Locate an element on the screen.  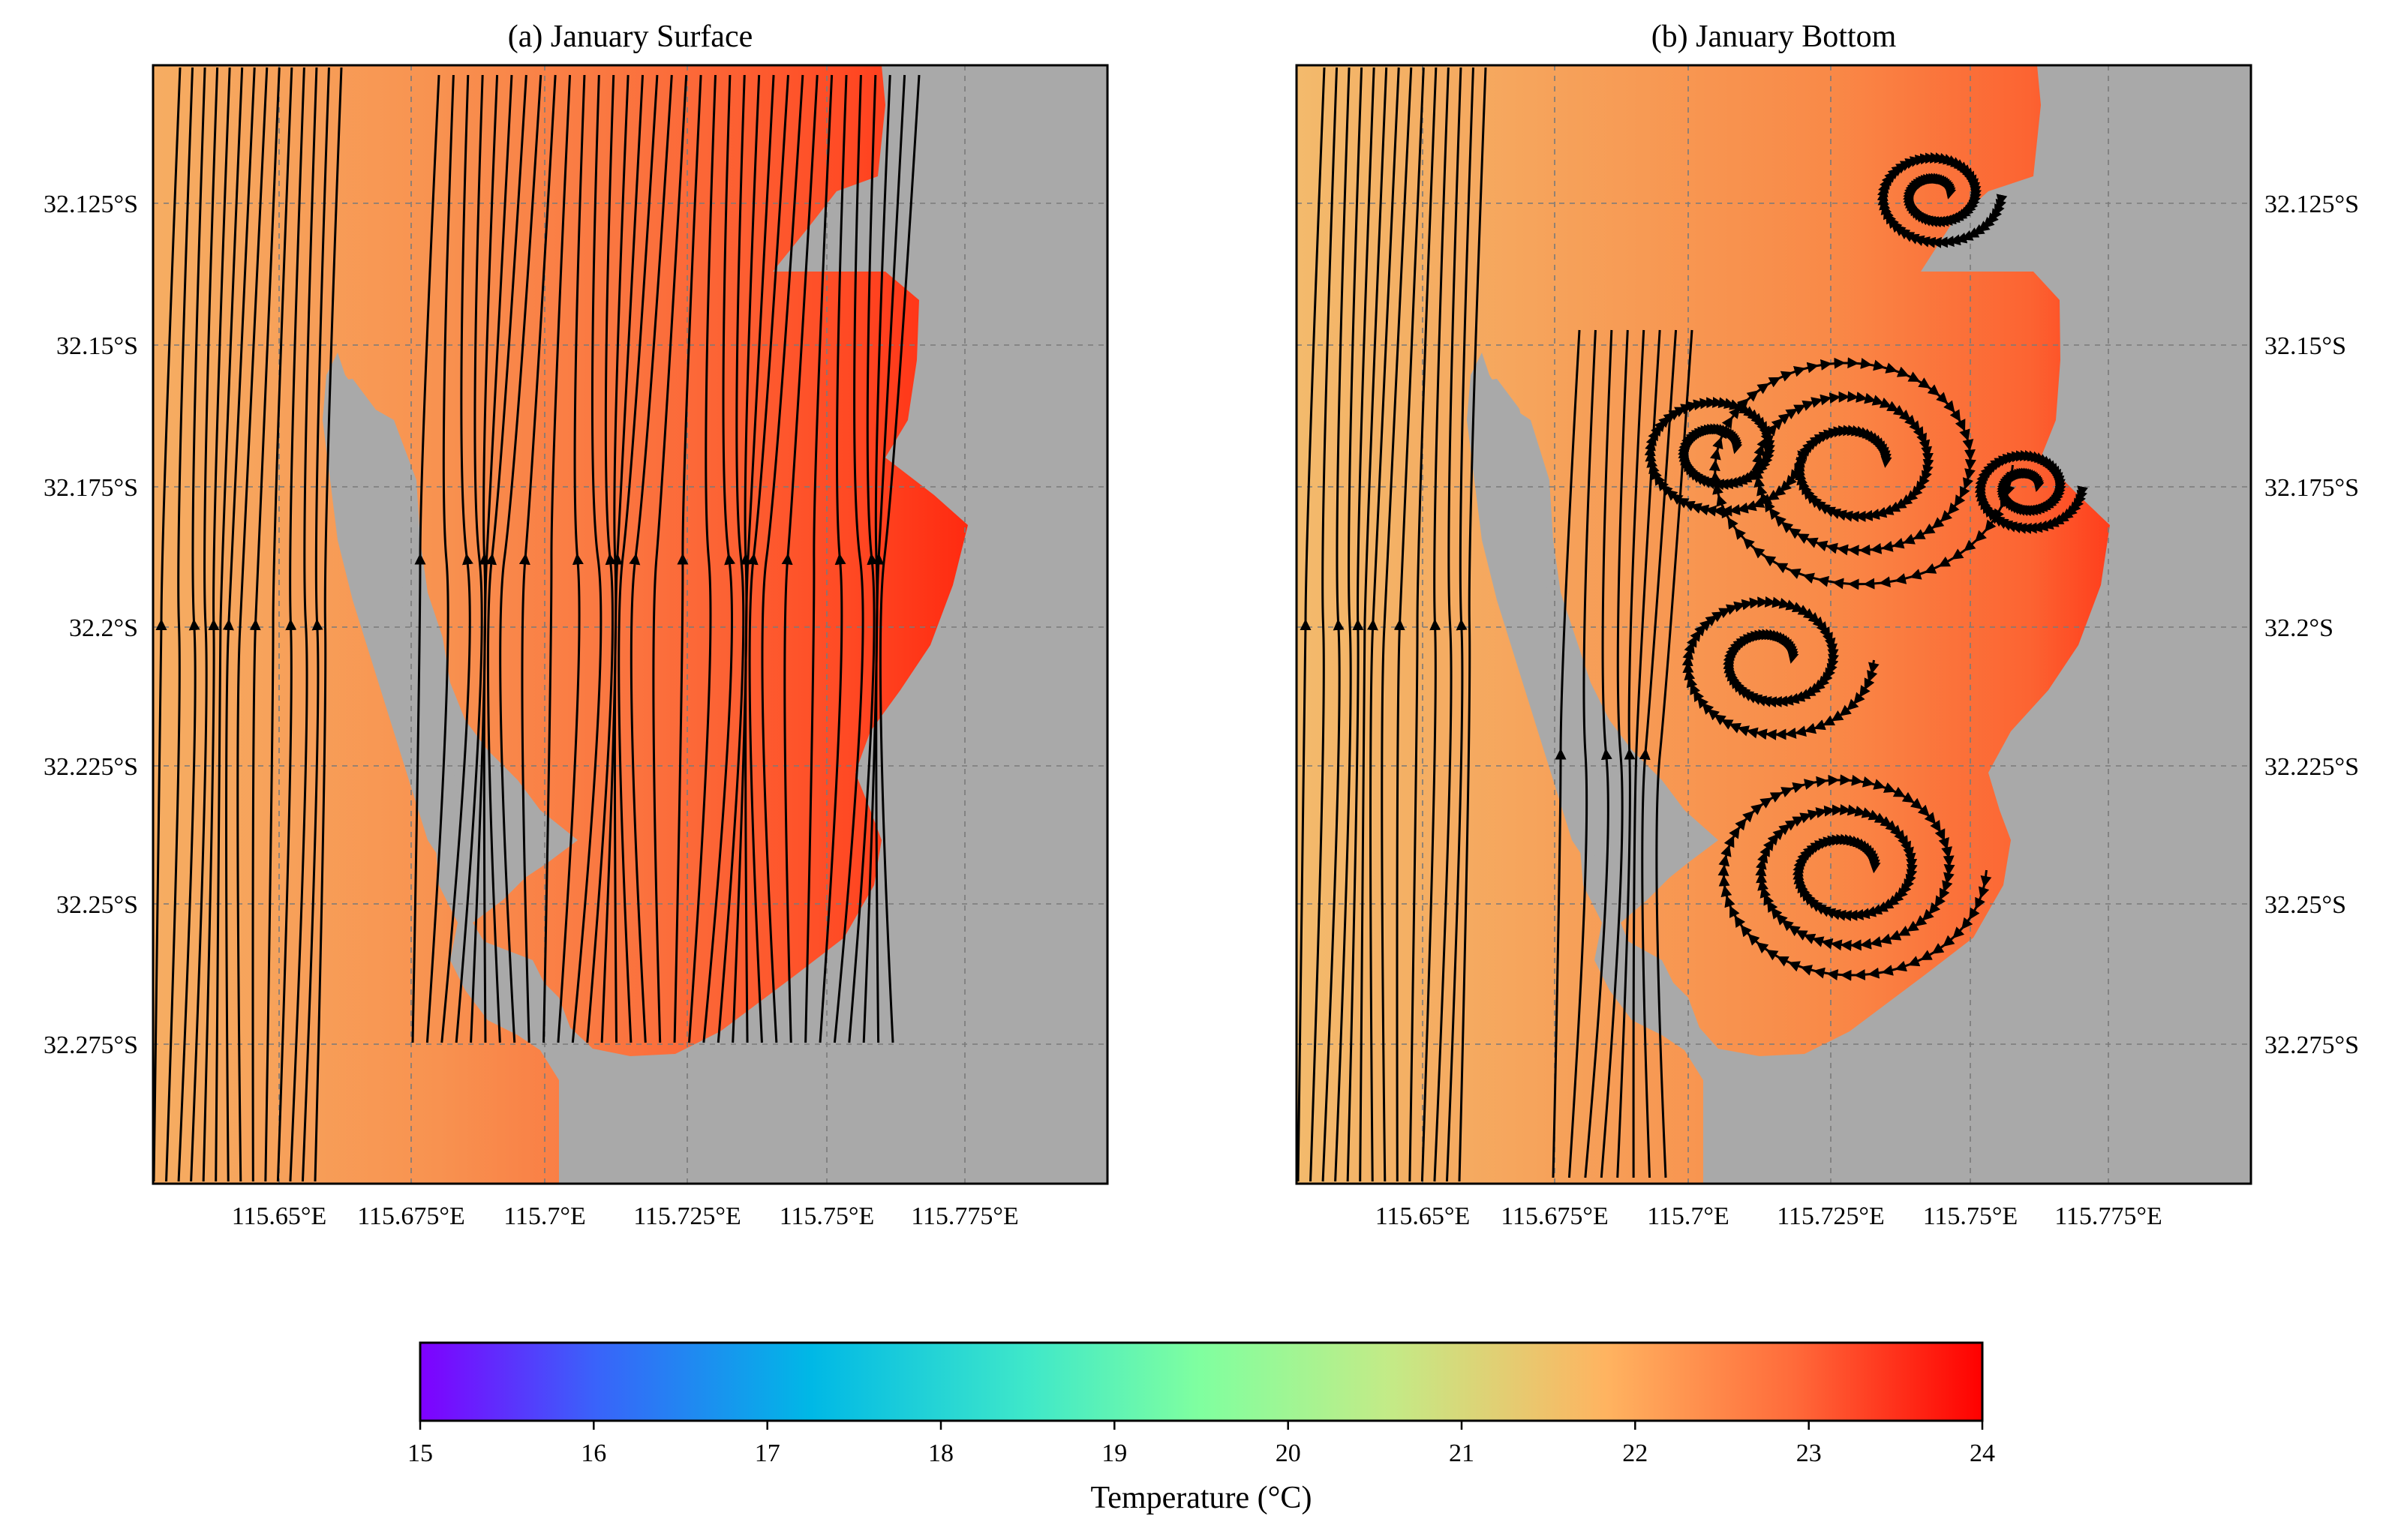
colorbar-tick-labels: 15 16 17 18 19 20 21 22 23 24 is located at coordinates (1201, 1453).